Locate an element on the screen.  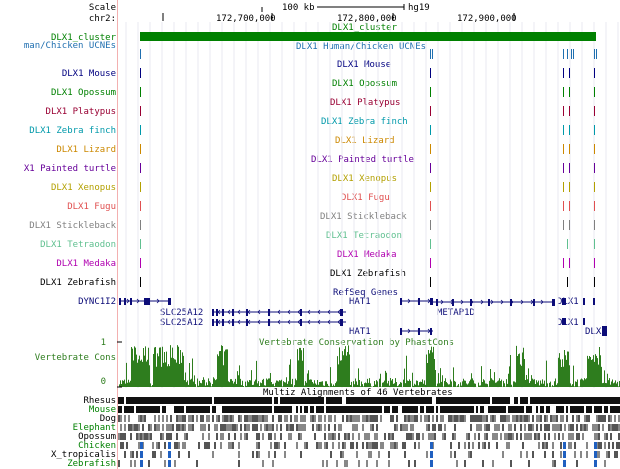
gene-label-dlx1-2: DLX1 is located at coordinates (568, 323).